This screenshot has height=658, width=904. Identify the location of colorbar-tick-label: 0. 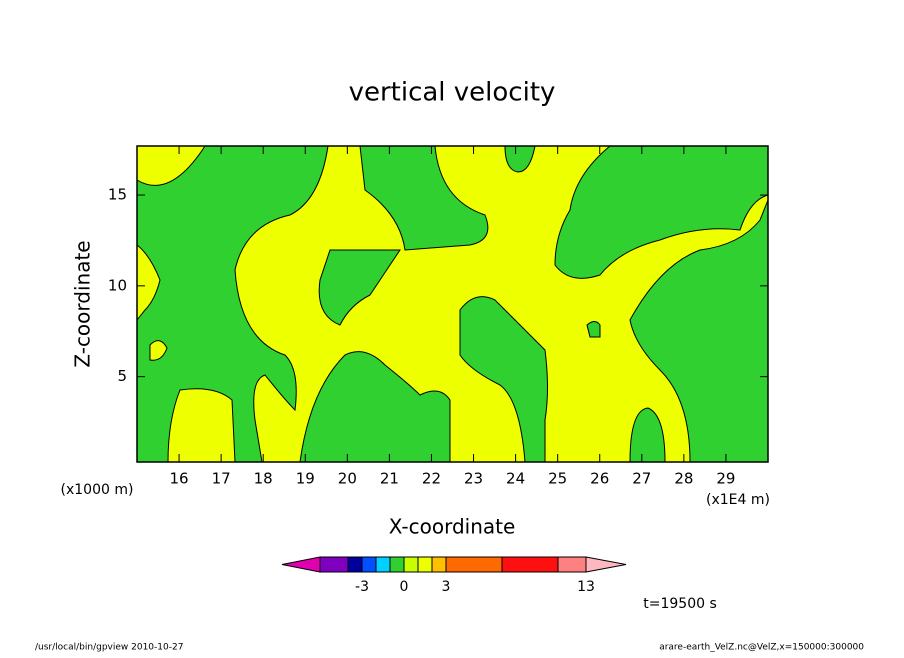
(404, 587).